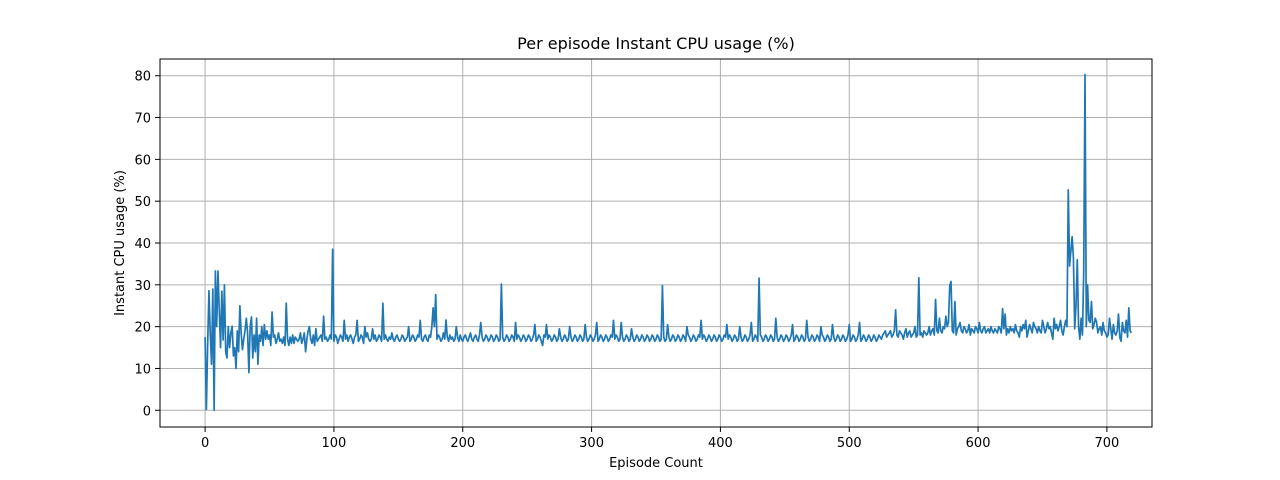 This screenshot has width=1280, height=480. I want to click on x-tick-label: 0, so click(205, 443).